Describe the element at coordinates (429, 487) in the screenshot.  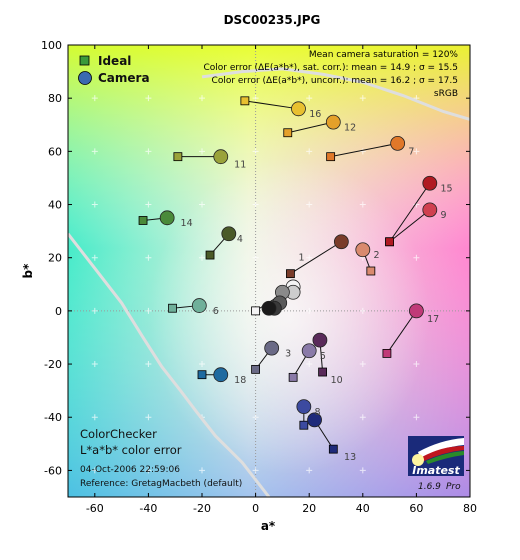
I see `logo-version: 1.6.9` at that location.